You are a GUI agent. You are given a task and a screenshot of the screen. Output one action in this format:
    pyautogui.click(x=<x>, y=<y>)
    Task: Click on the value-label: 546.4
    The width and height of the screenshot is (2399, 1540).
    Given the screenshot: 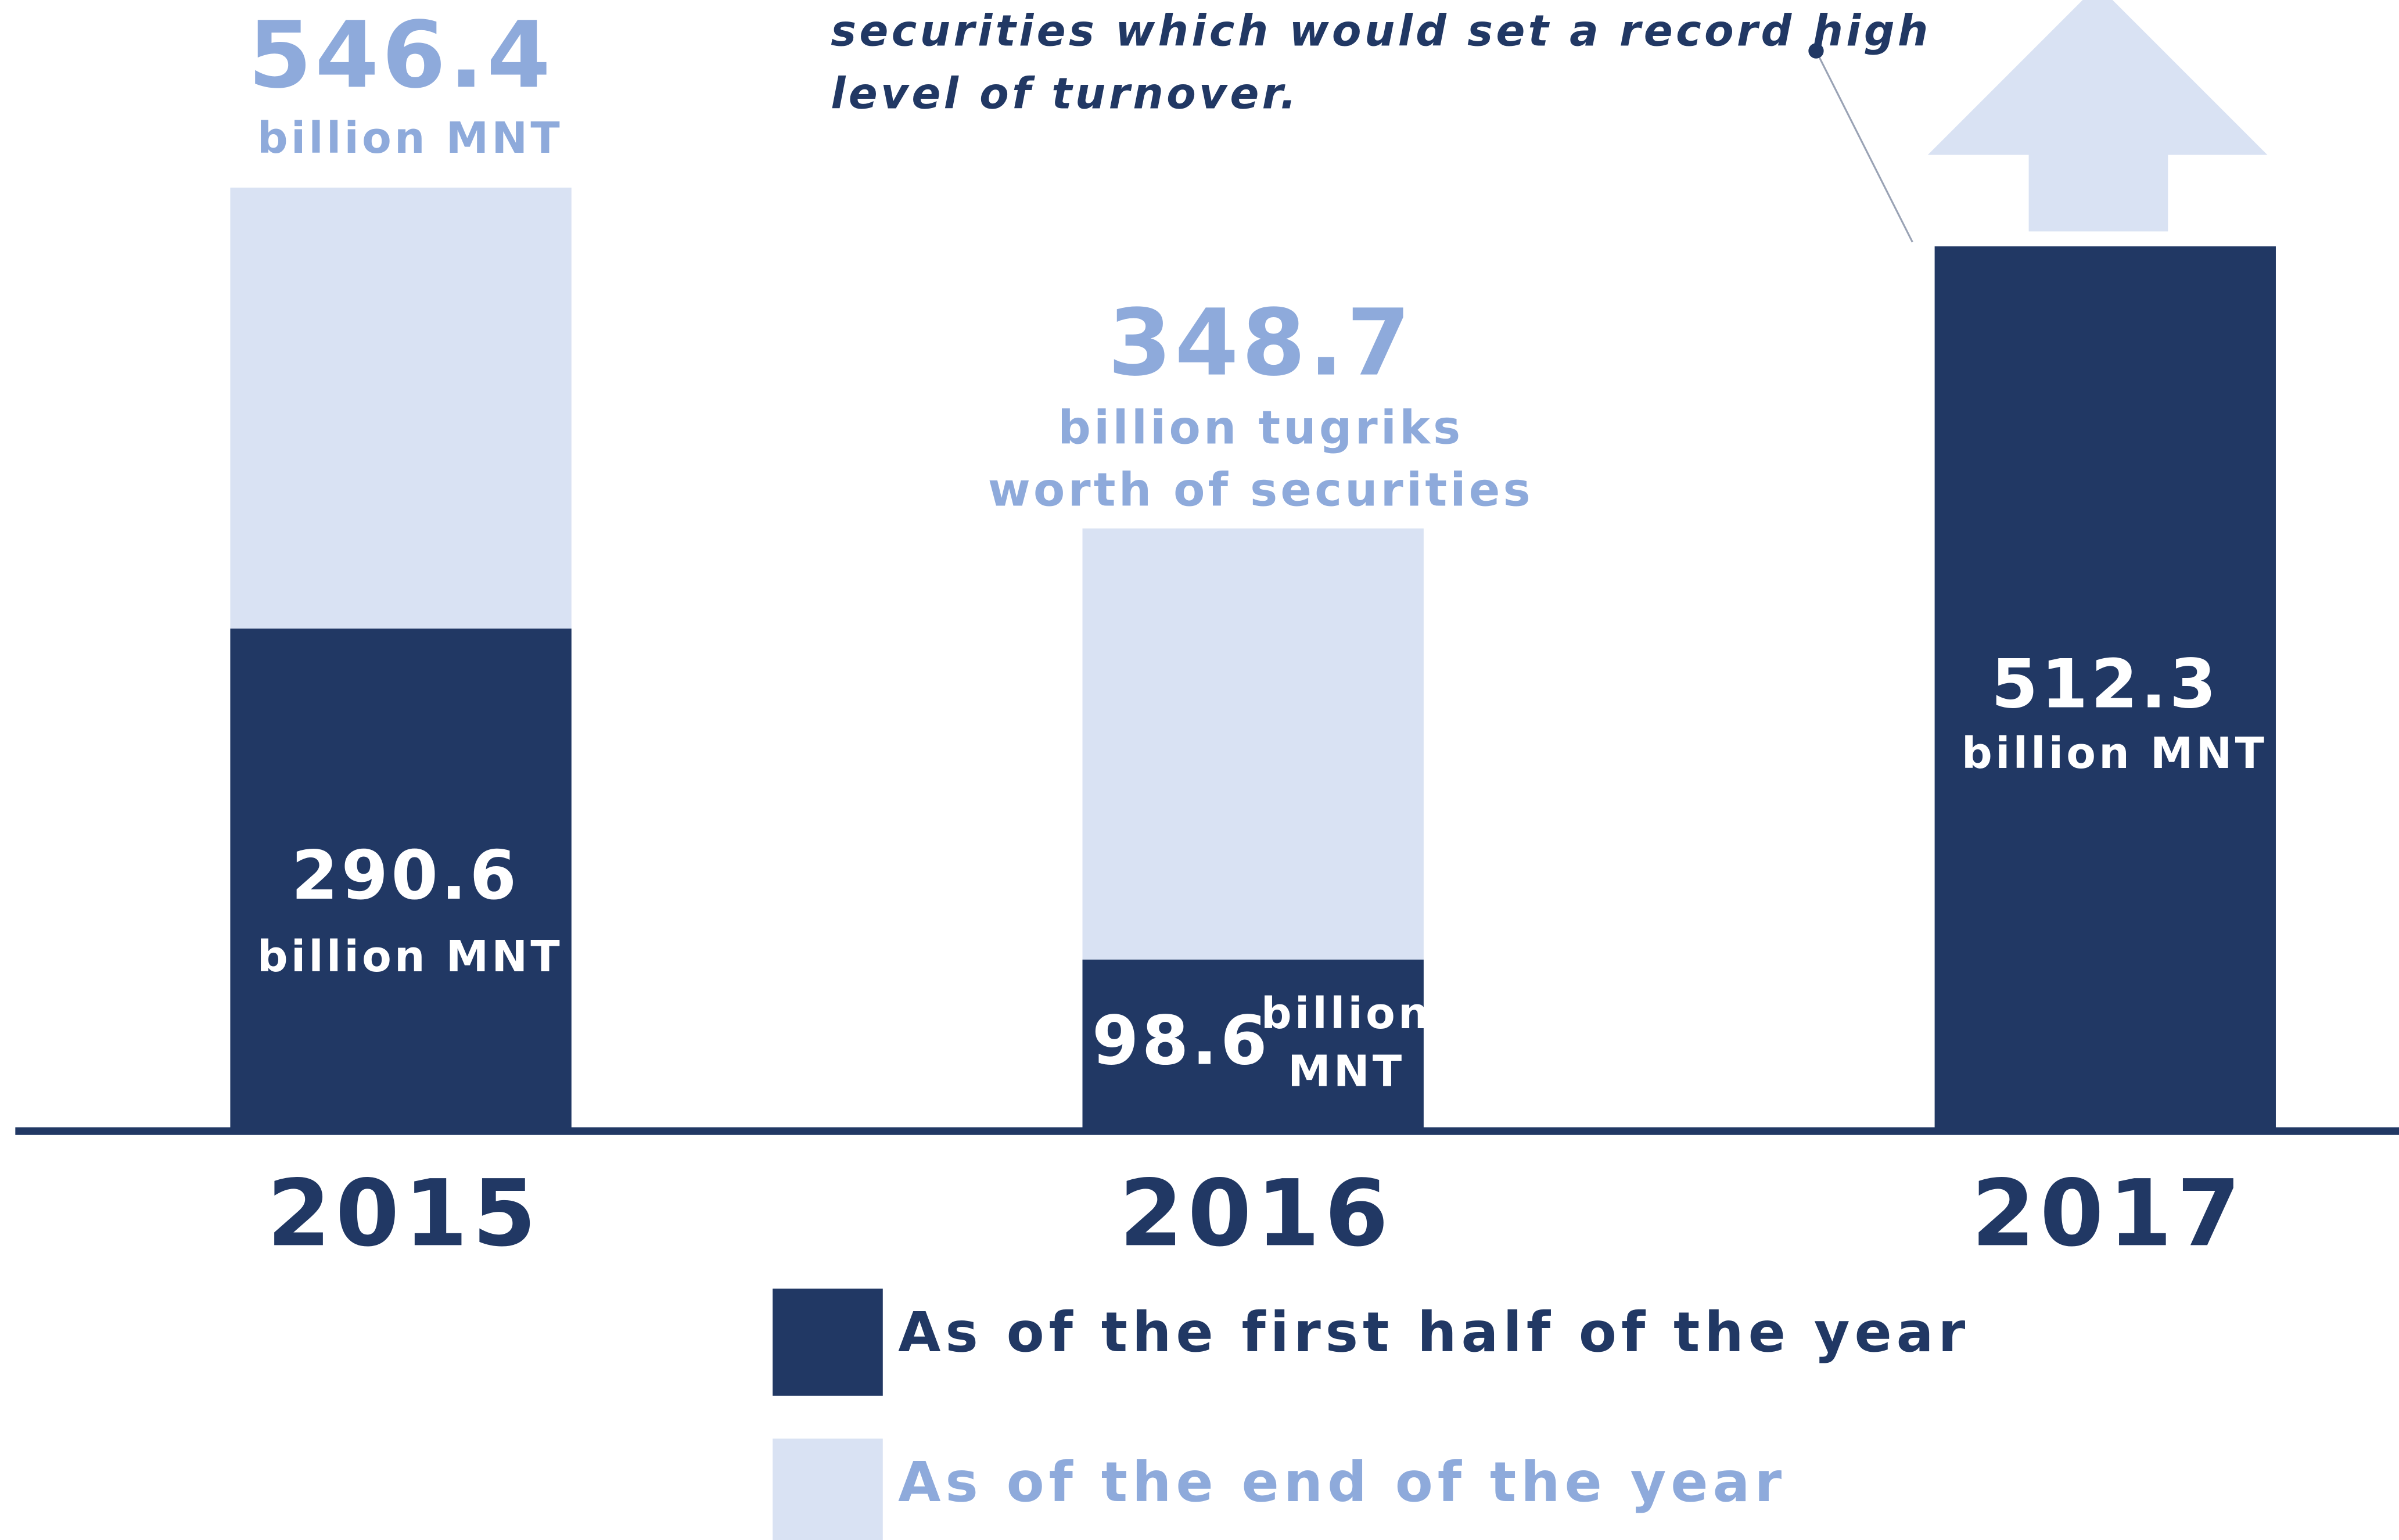 What is the action you would take?
    pyautogui.click(x=401, y=56)
    